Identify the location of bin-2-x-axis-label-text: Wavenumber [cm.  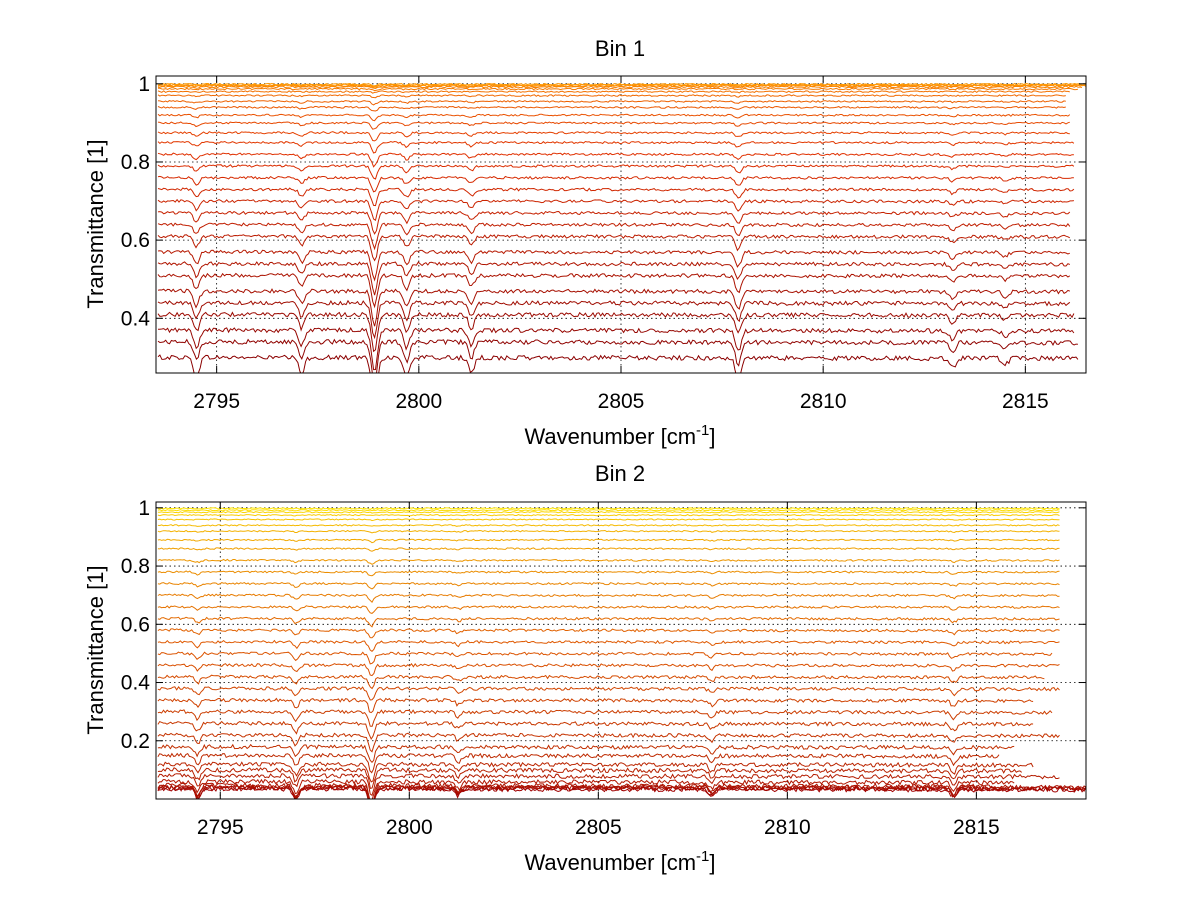
(610, 862).